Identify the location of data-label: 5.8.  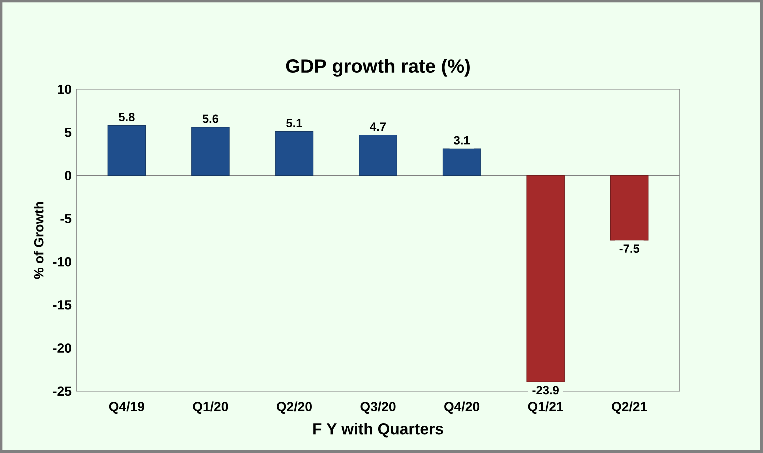
(127, 117).